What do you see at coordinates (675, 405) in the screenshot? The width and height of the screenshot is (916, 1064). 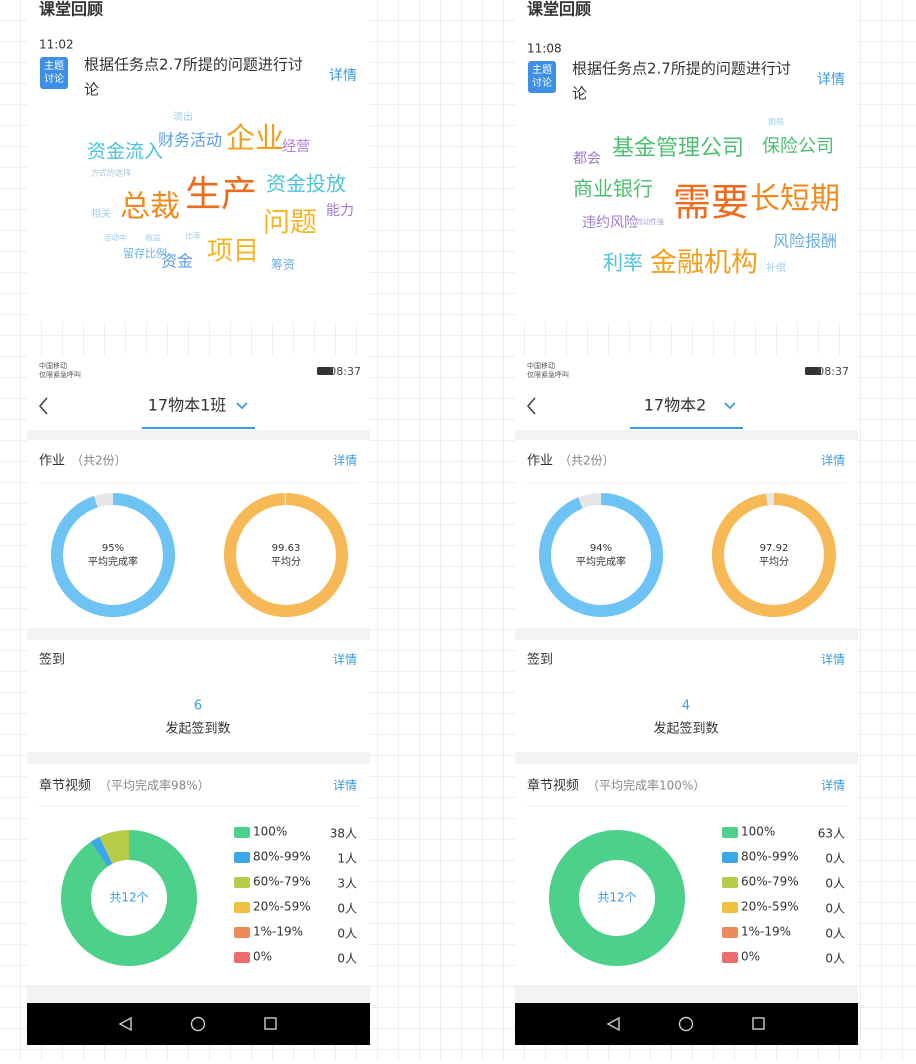 I see `class-name: 17物本2` at bounding box center [675, 405].